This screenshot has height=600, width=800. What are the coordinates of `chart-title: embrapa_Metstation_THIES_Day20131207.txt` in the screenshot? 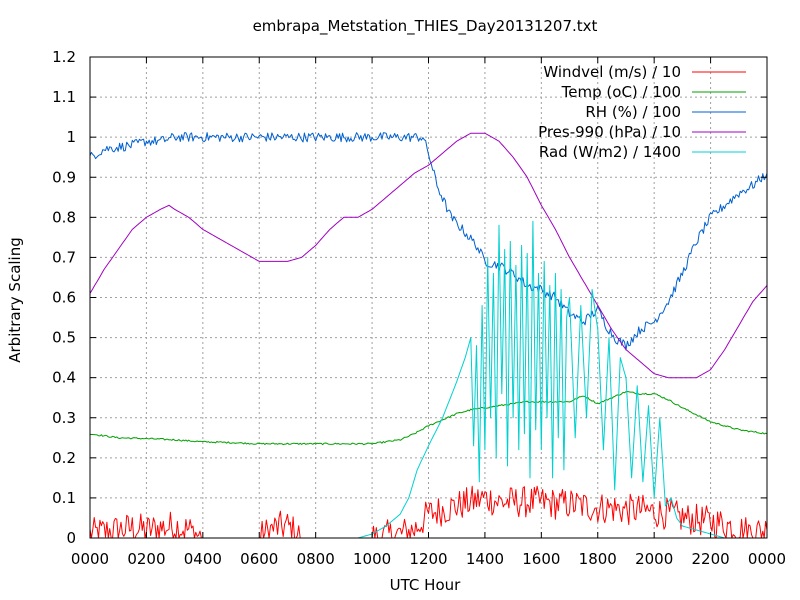 It's located at (425, 26).